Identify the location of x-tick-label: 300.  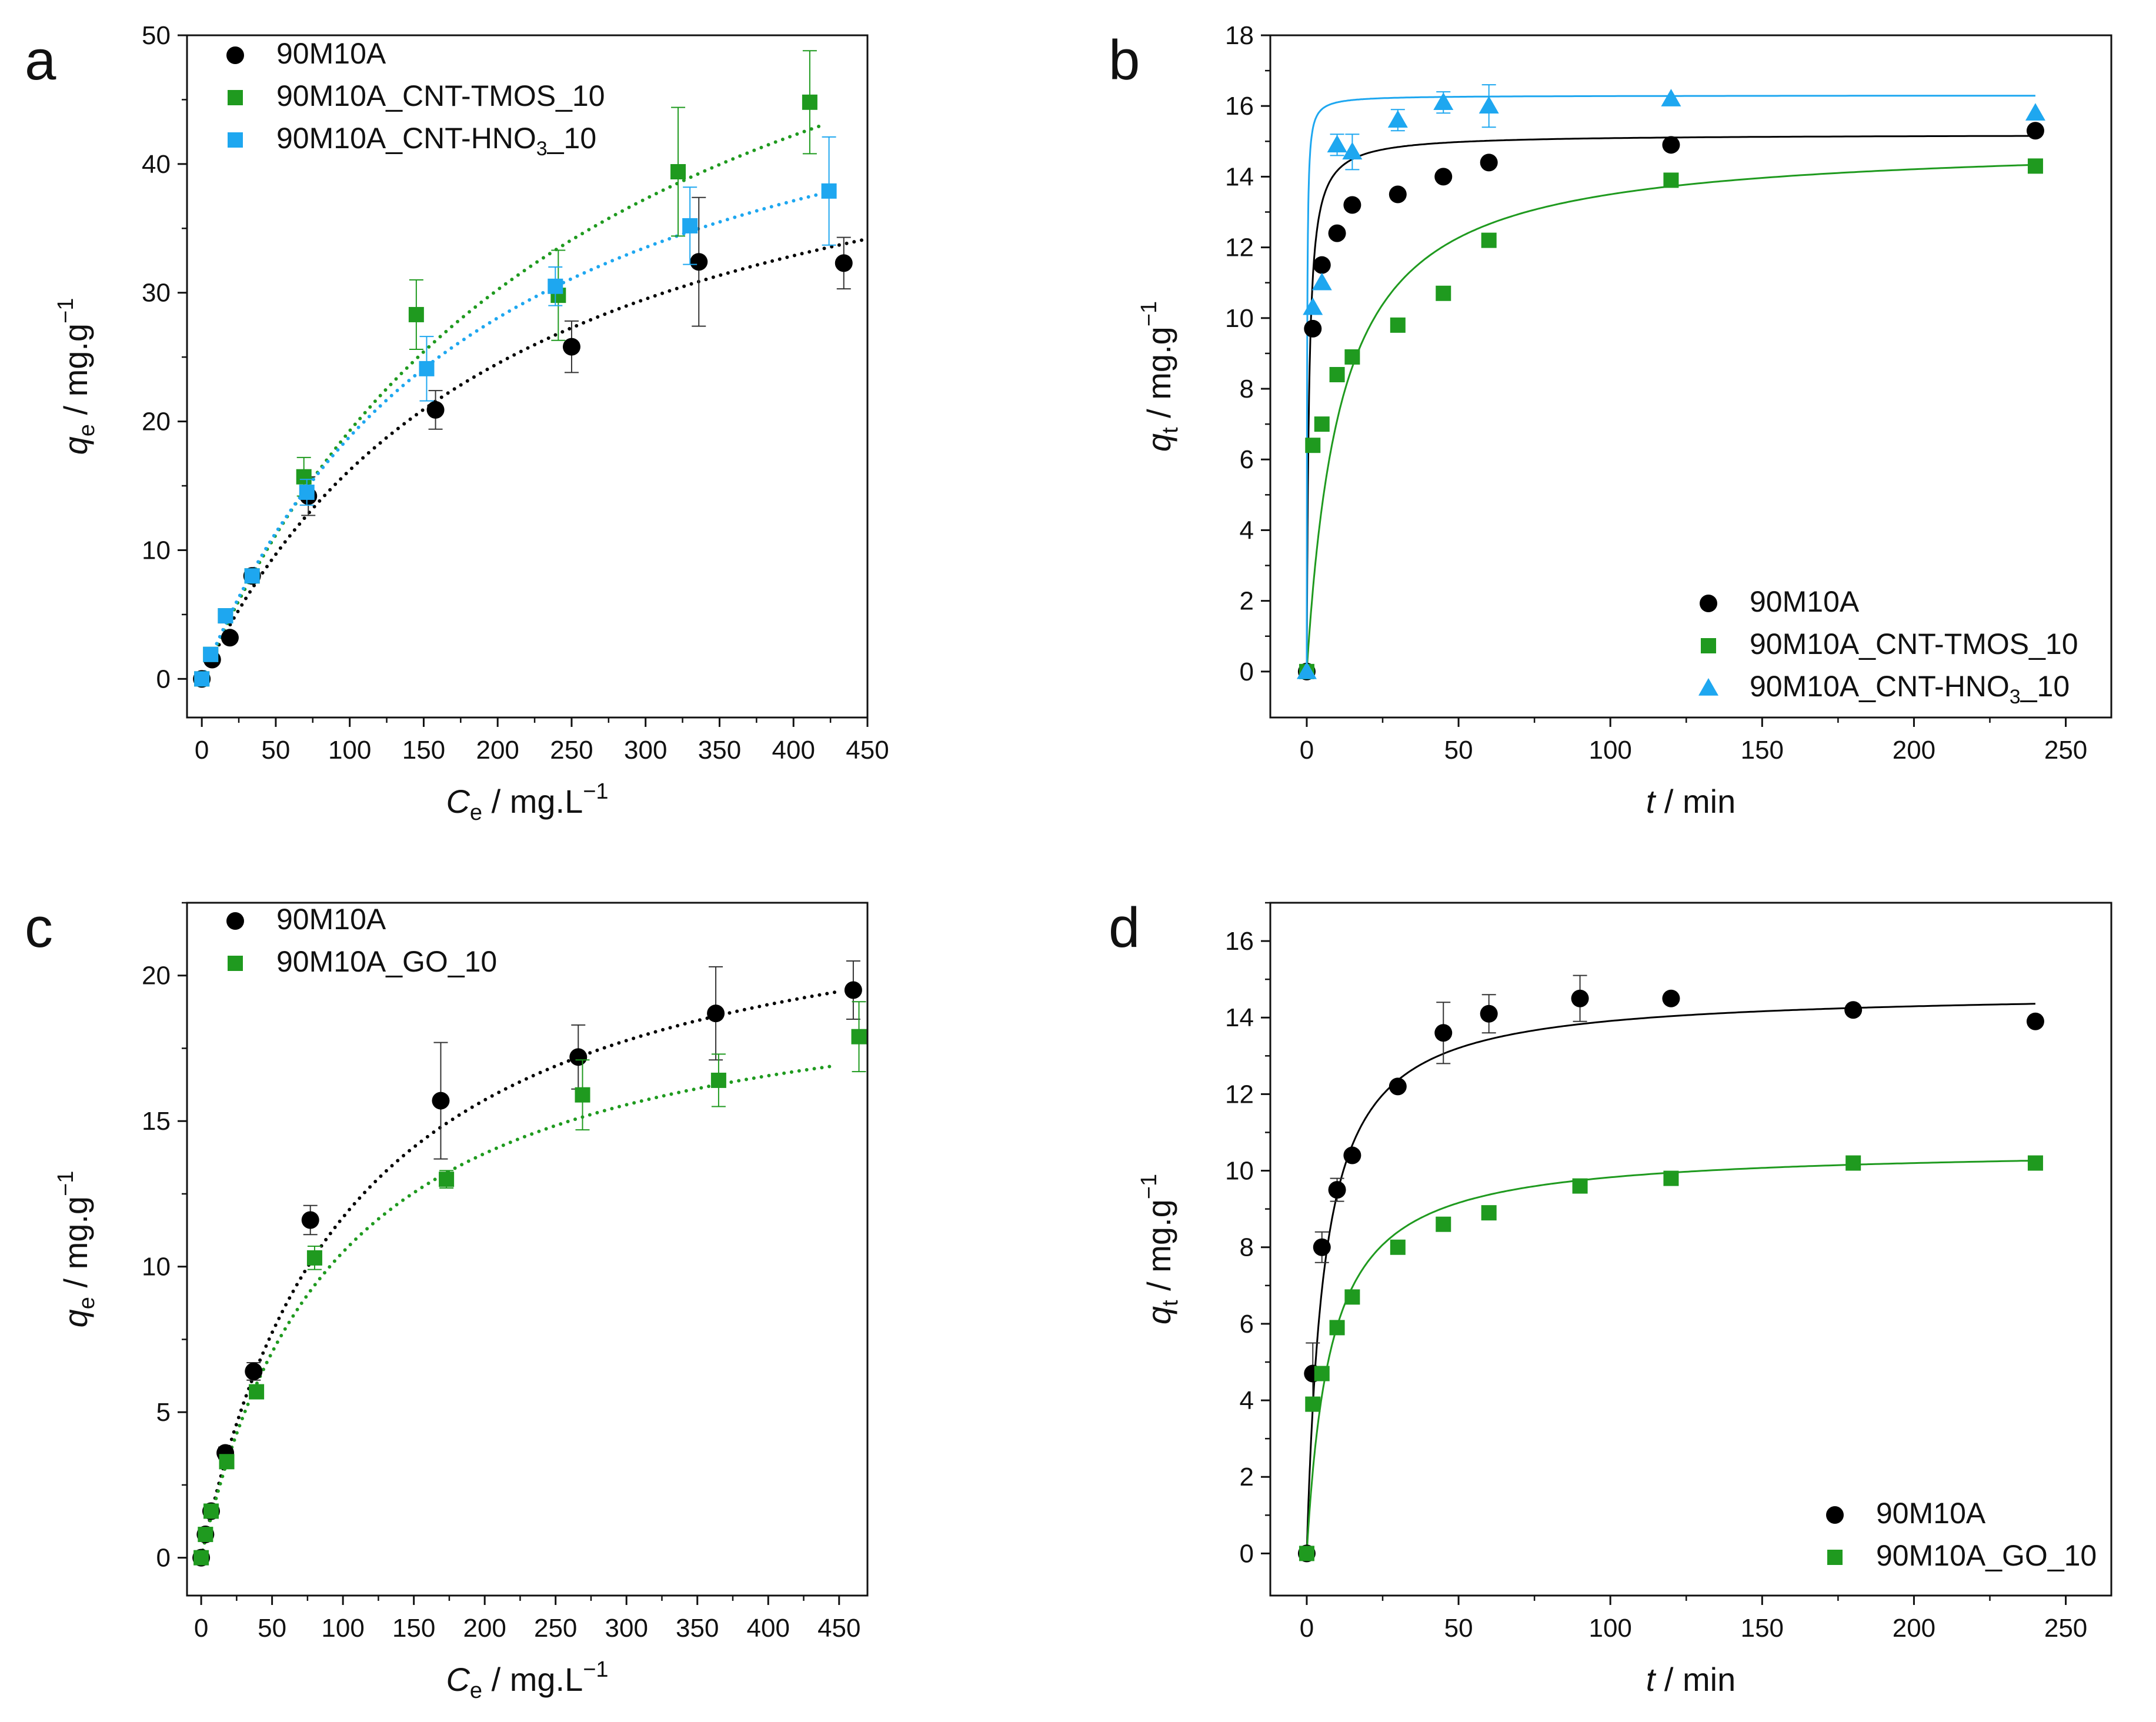
(626, 1629).